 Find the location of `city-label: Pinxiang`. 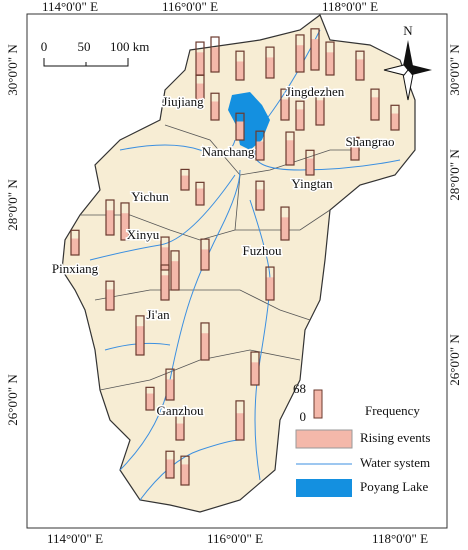

city-label: Pinxiang is located at coordinates (75, 268).